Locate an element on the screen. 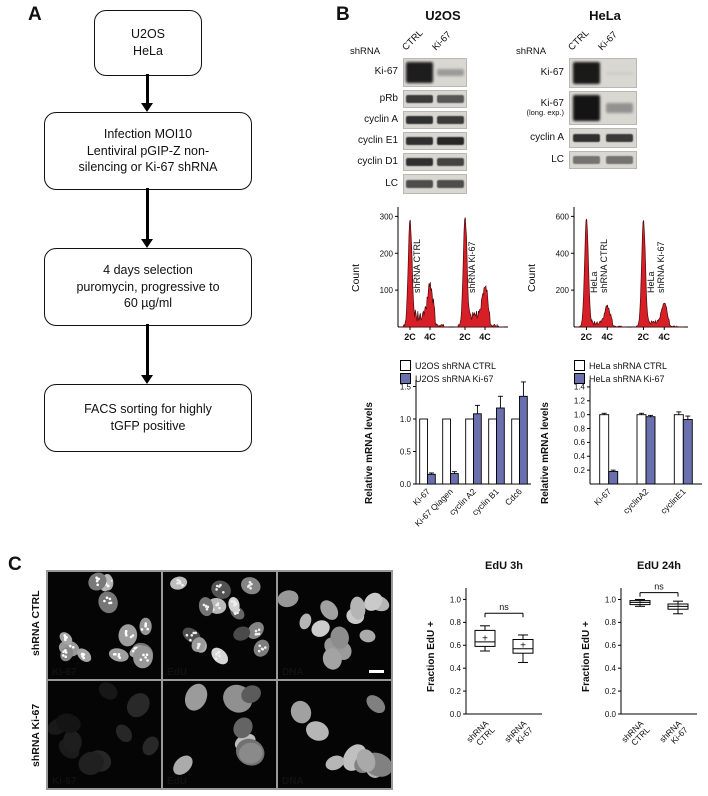  blot-row-label: Ki-67 (long. exp.) is located at coordinates (534, 108).